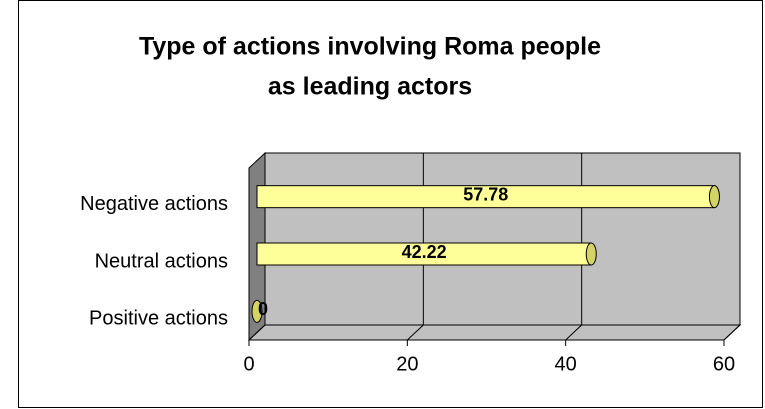 The image size is (765, 409). Describe the element at coordinates (494, 332) in the screenshot. I see `floor` at that location.